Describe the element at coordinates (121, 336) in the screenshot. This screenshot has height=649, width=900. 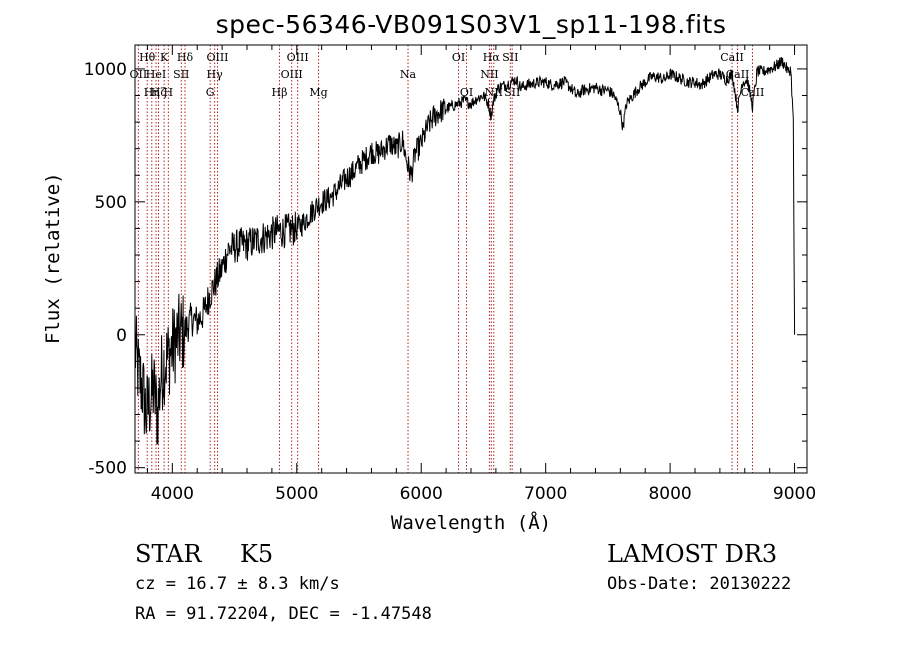
I see `y-tick-label: 0` at that location.